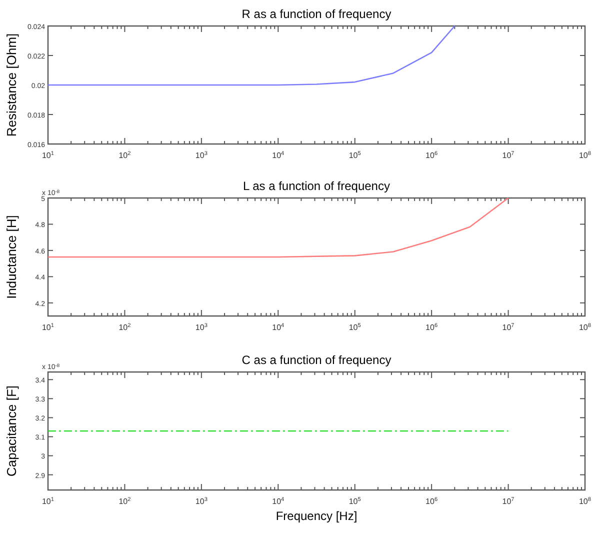 Image resolution: width=602 pixels, height=535 pixels. Describe the element at coordinates (317, 360) in the screenshot. I see `chart-title: C as a function of frequency` at that location.